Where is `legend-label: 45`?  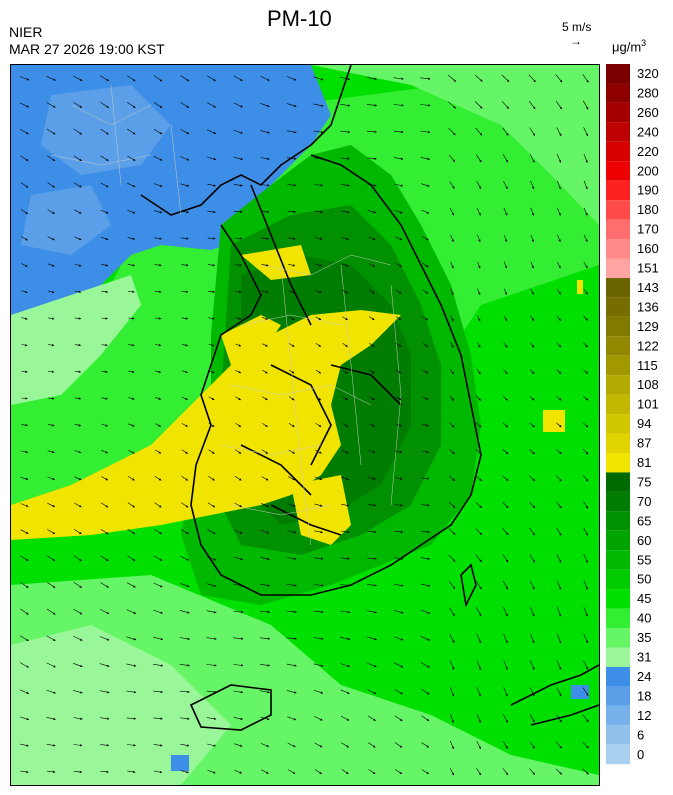 legend-label: 45 is located at coordinates (644, 598).